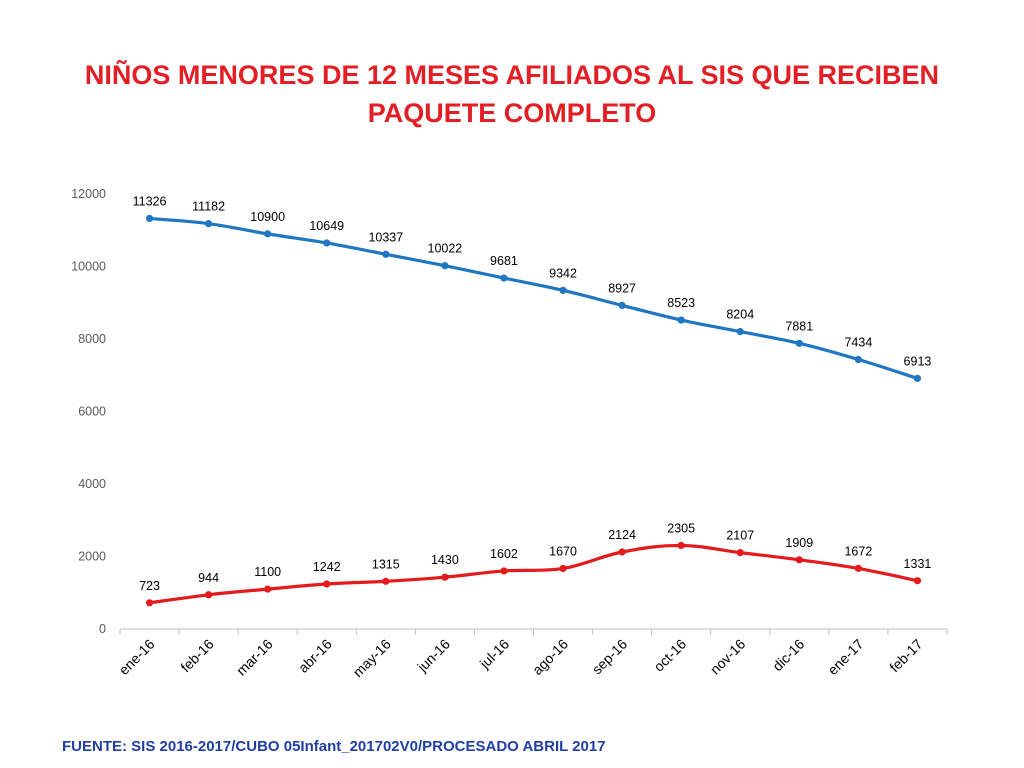 This screenshot has width=1024, height=768. I want to click on x-tick-label: ene-17, so click(845, 657).